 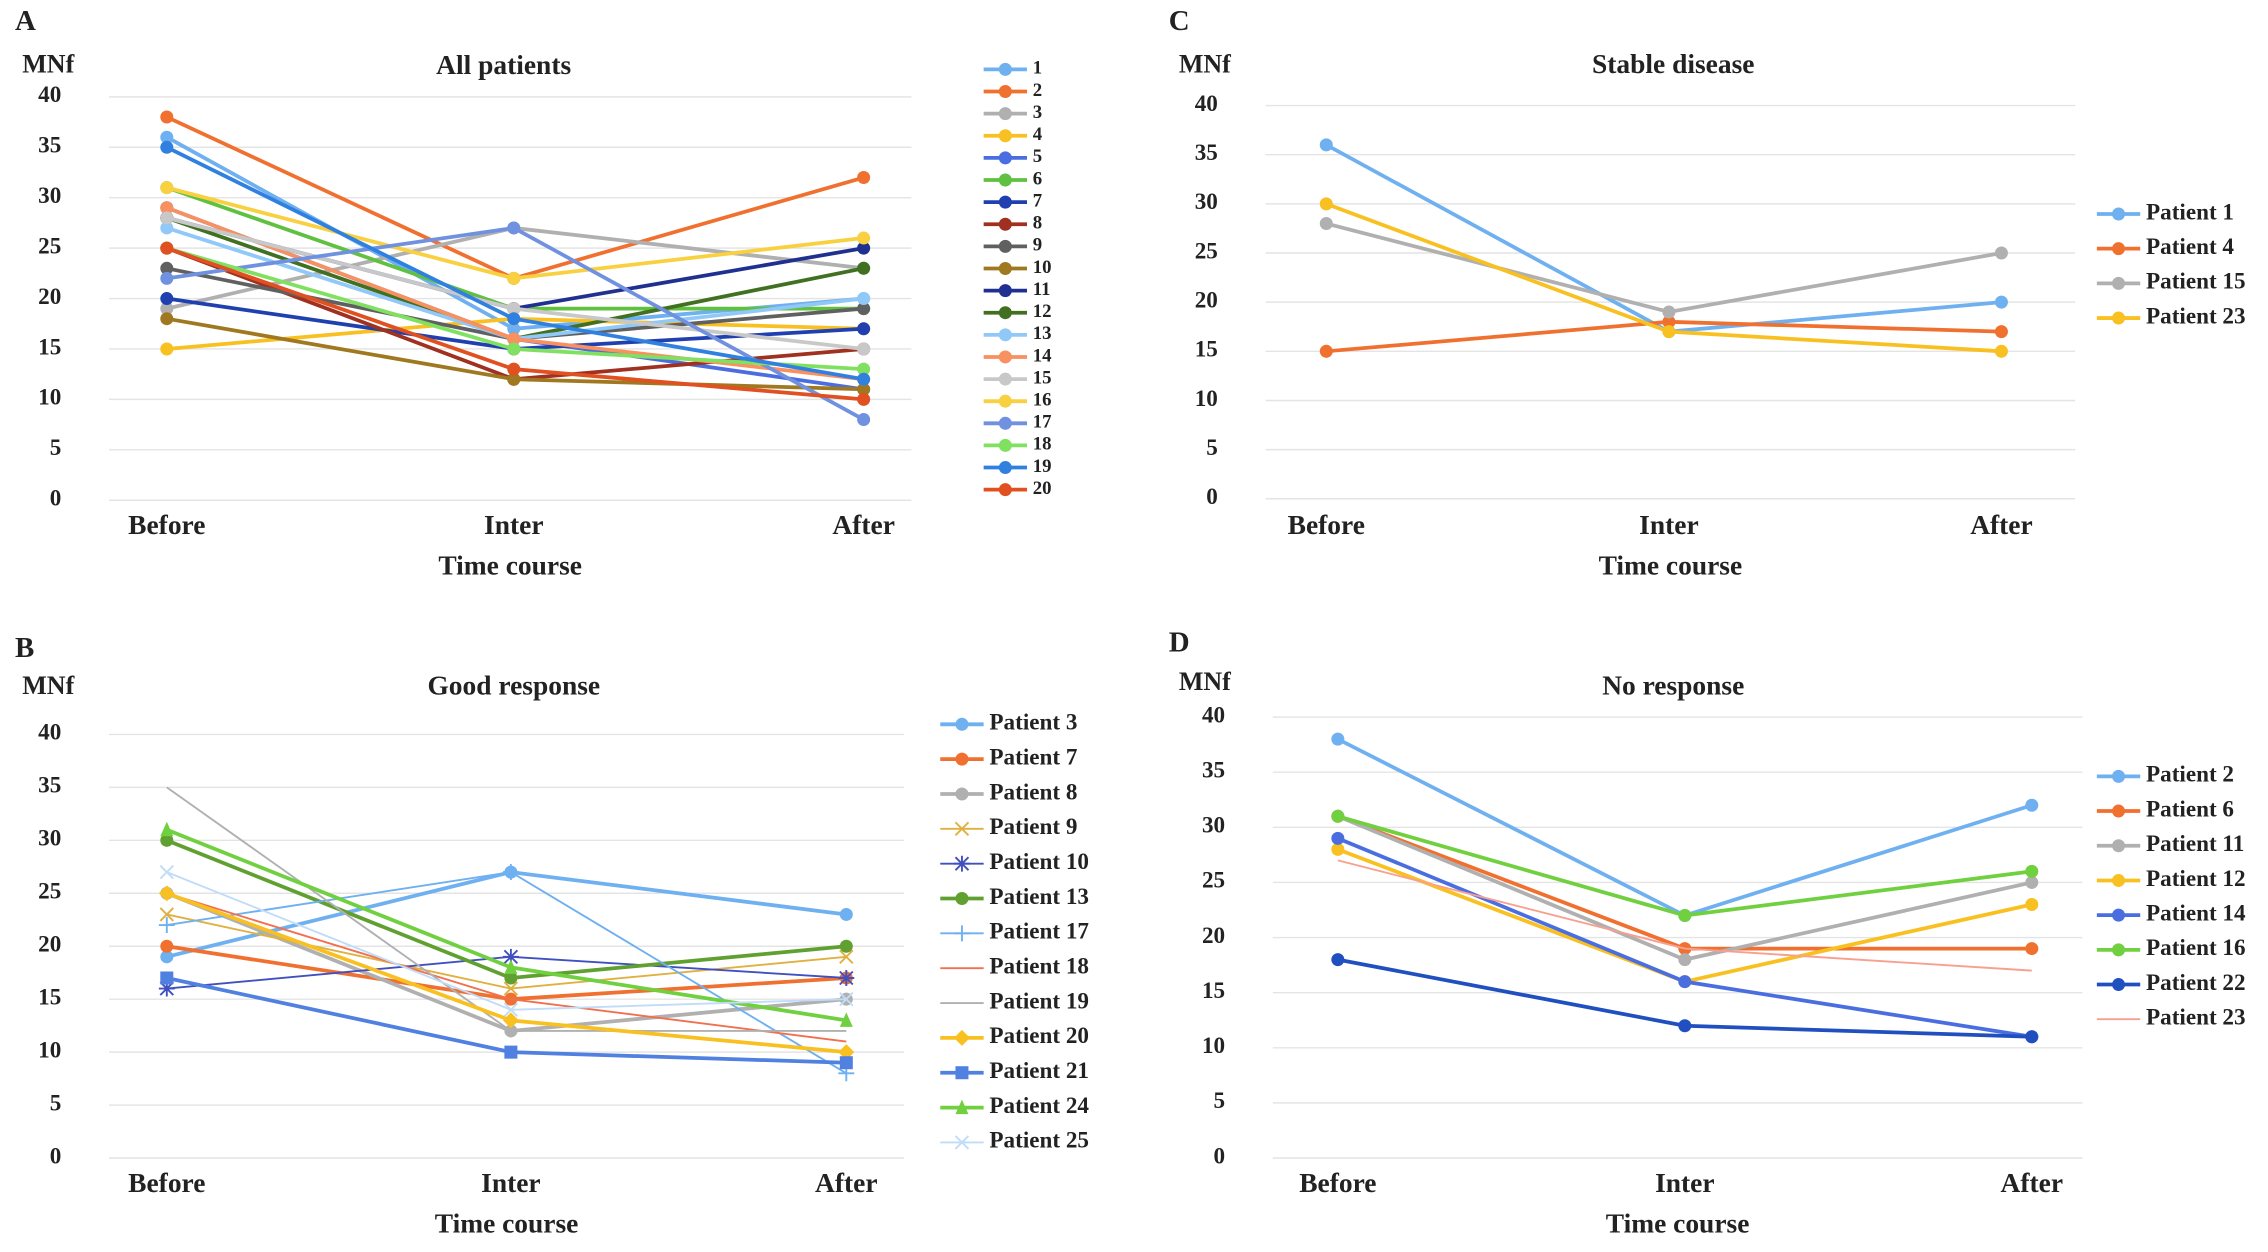 I want to click on legend-label: 6, so click(x=1037, y=178).